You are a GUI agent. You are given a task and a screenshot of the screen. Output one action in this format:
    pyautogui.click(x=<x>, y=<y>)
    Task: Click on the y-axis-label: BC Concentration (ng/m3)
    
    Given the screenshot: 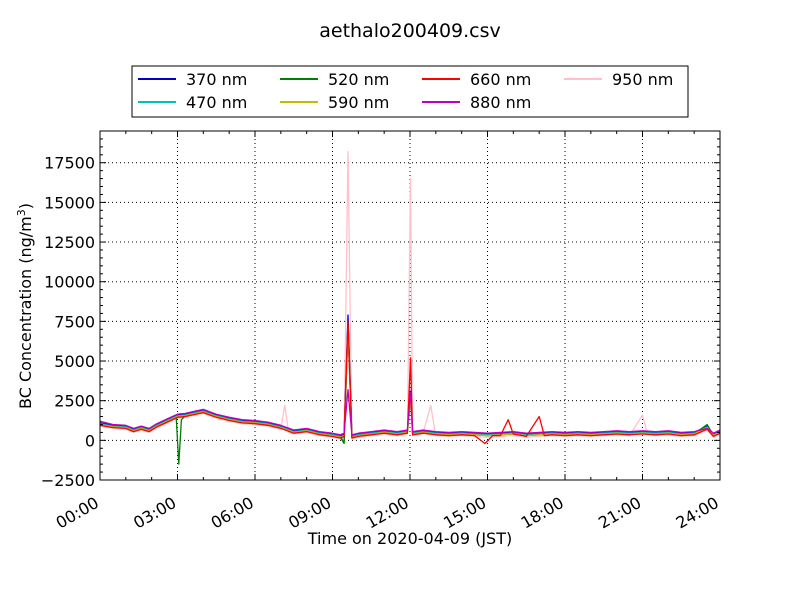 What is the action you would take?
    pyautogui.click(x=25, y=306)
    